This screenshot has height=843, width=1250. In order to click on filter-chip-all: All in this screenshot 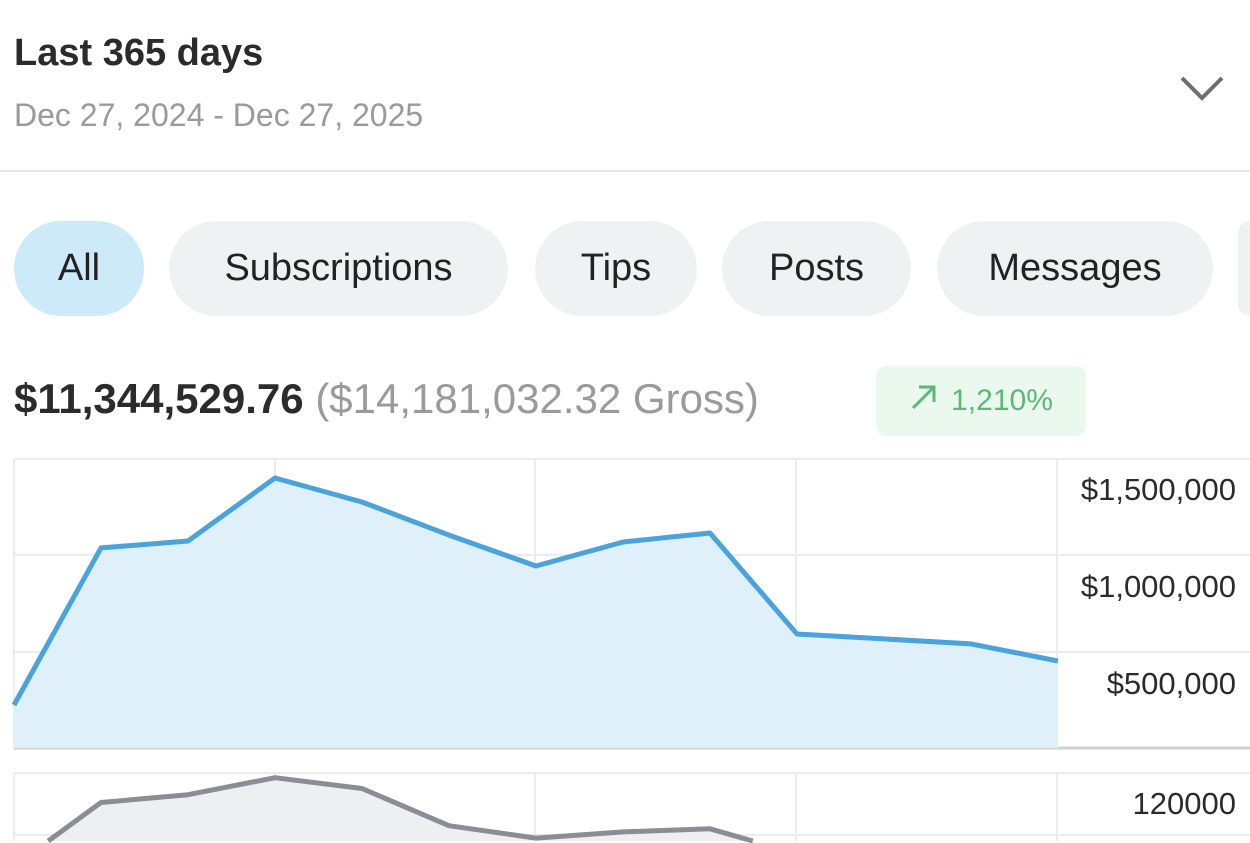, I will do `click(79, 268)`.